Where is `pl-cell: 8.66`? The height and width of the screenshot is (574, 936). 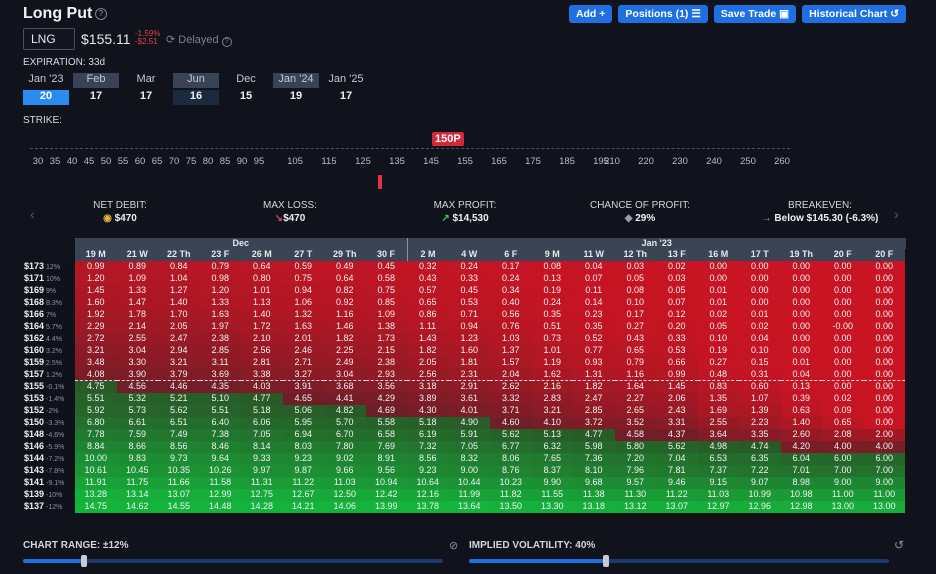
pl-cell: 8.66 is located at coordinates (137, 446).